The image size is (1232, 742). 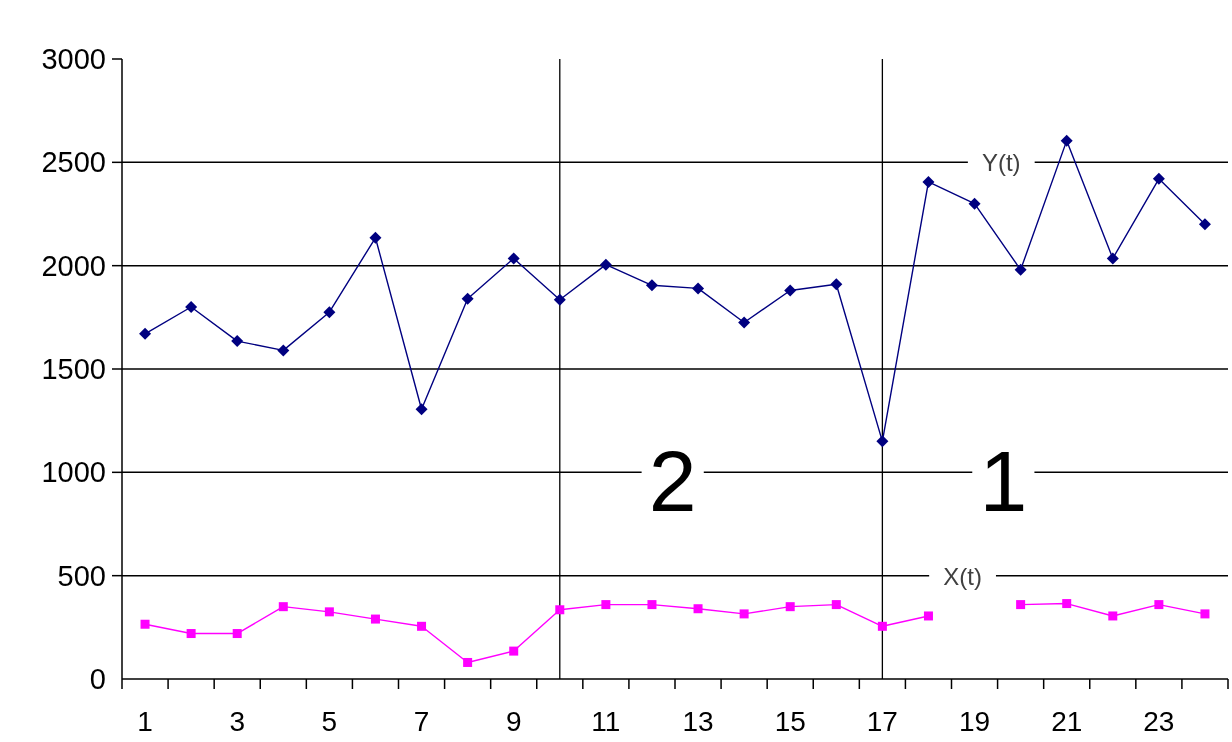 What do you see at coordinates (1003, 480) in the screenshot?
I see `annotation: 1` at bounding box center [1003, 480].